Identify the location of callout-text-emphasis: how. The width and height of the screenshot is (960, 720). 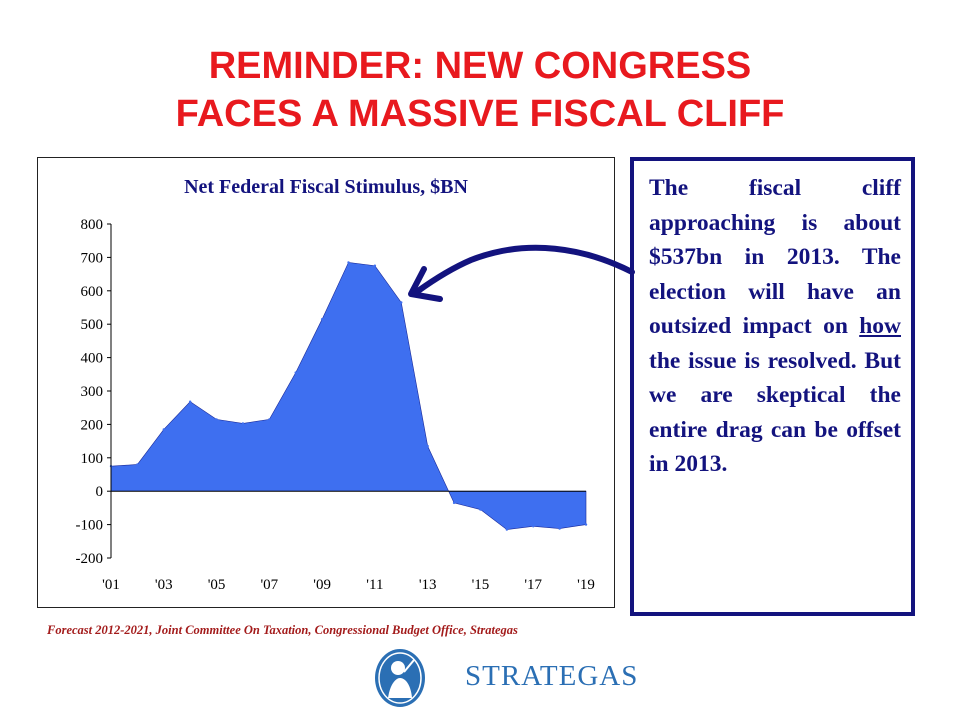
(880, 326).